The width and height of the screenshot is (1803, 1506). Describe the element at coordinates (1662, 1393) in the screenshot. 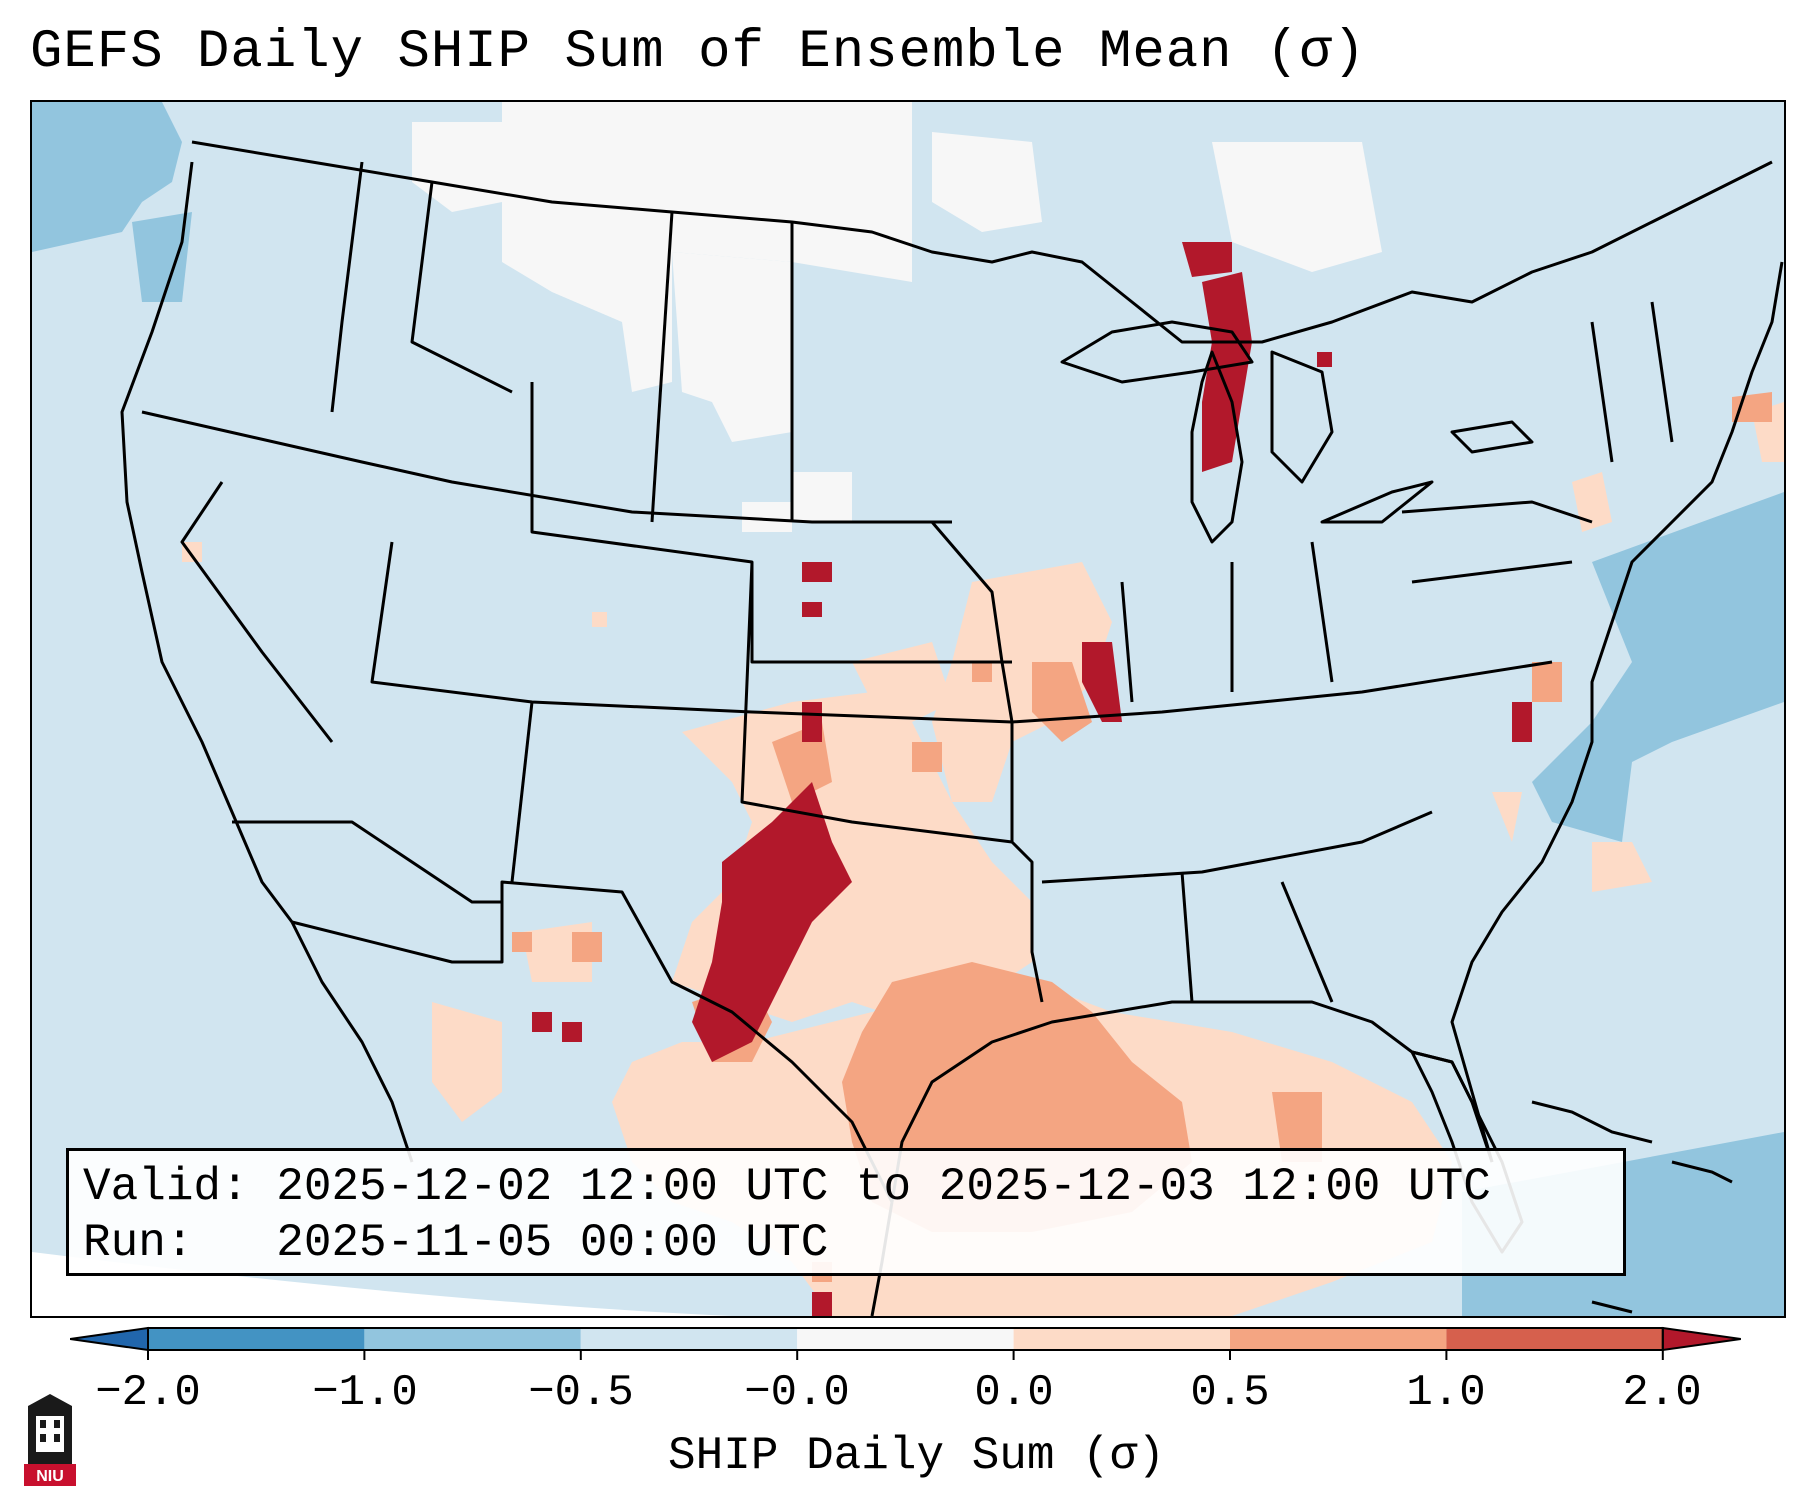

I see `colorbar-tick-label: 2.0` at that location.